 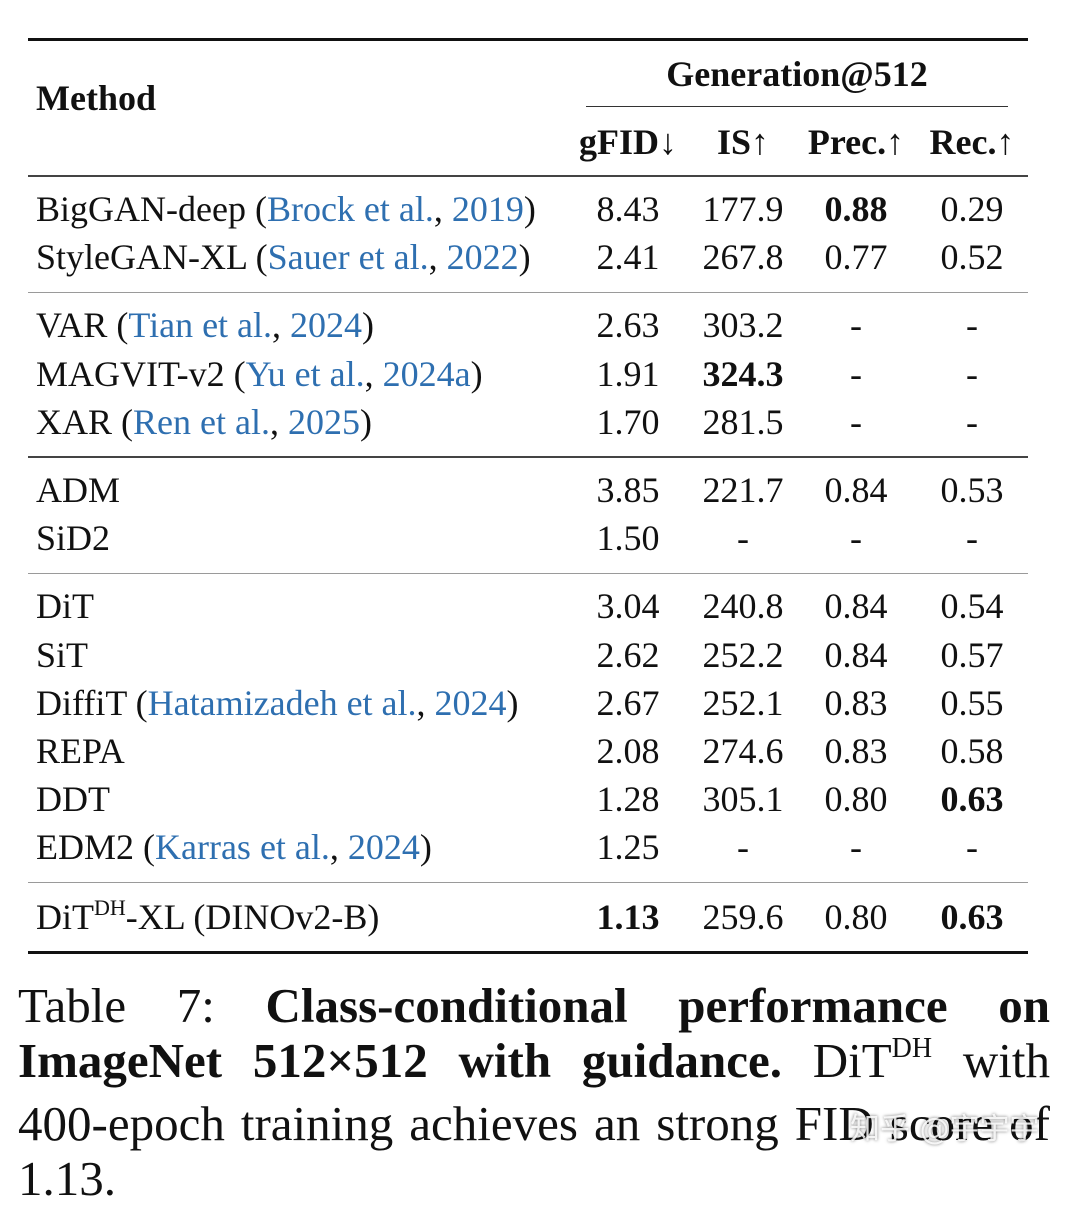 I want to click on gfid-value: 3.85, so click(x=628, y=490).